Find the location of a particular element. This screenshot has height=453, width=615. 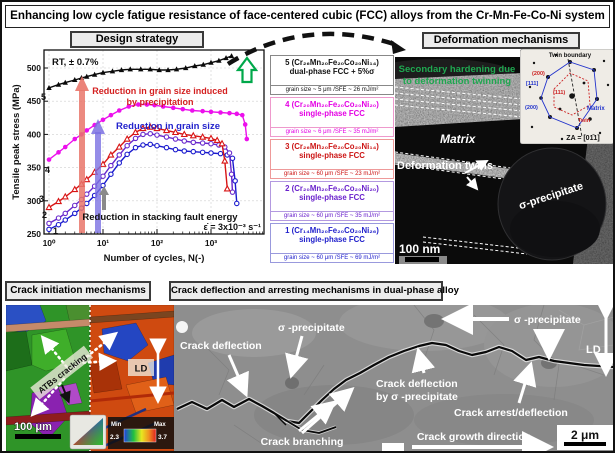

colorbar-max-value: 3.7 is located at coordinates (162, 437).